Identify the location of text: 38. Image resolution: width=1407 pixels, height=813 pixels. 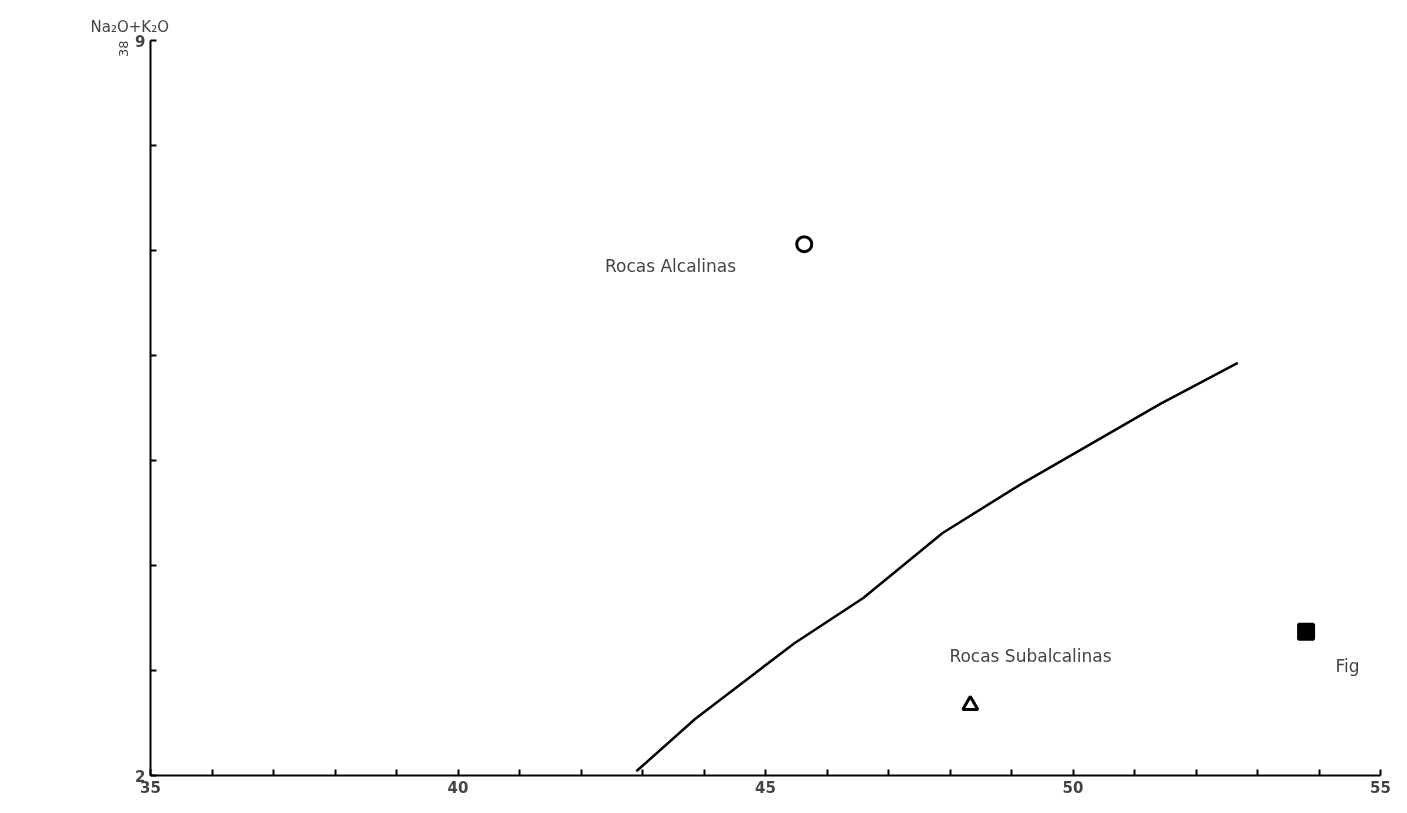
(123, 49).